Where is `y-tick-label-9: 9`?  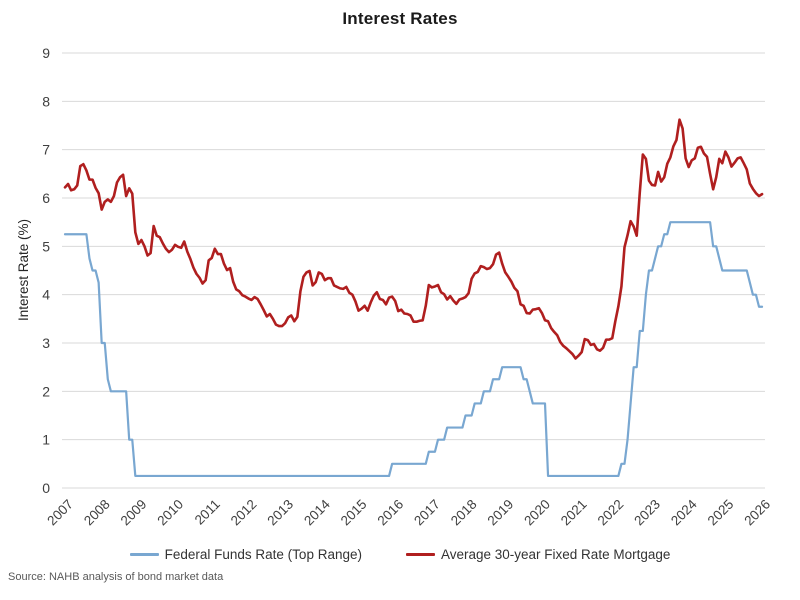
y-tick-label-9: 9 is located at coordinates (46, 53).